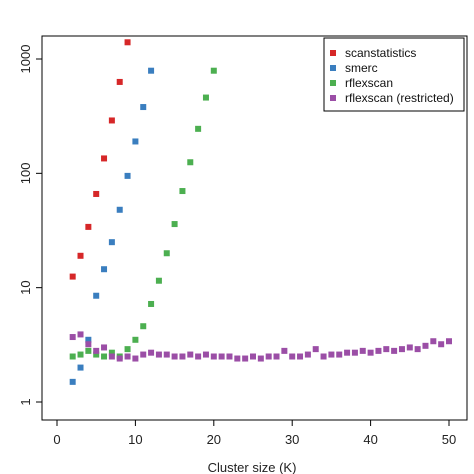 The image size is (474, 474). I want to click on x-tick-label: 40, so click(370, 439).